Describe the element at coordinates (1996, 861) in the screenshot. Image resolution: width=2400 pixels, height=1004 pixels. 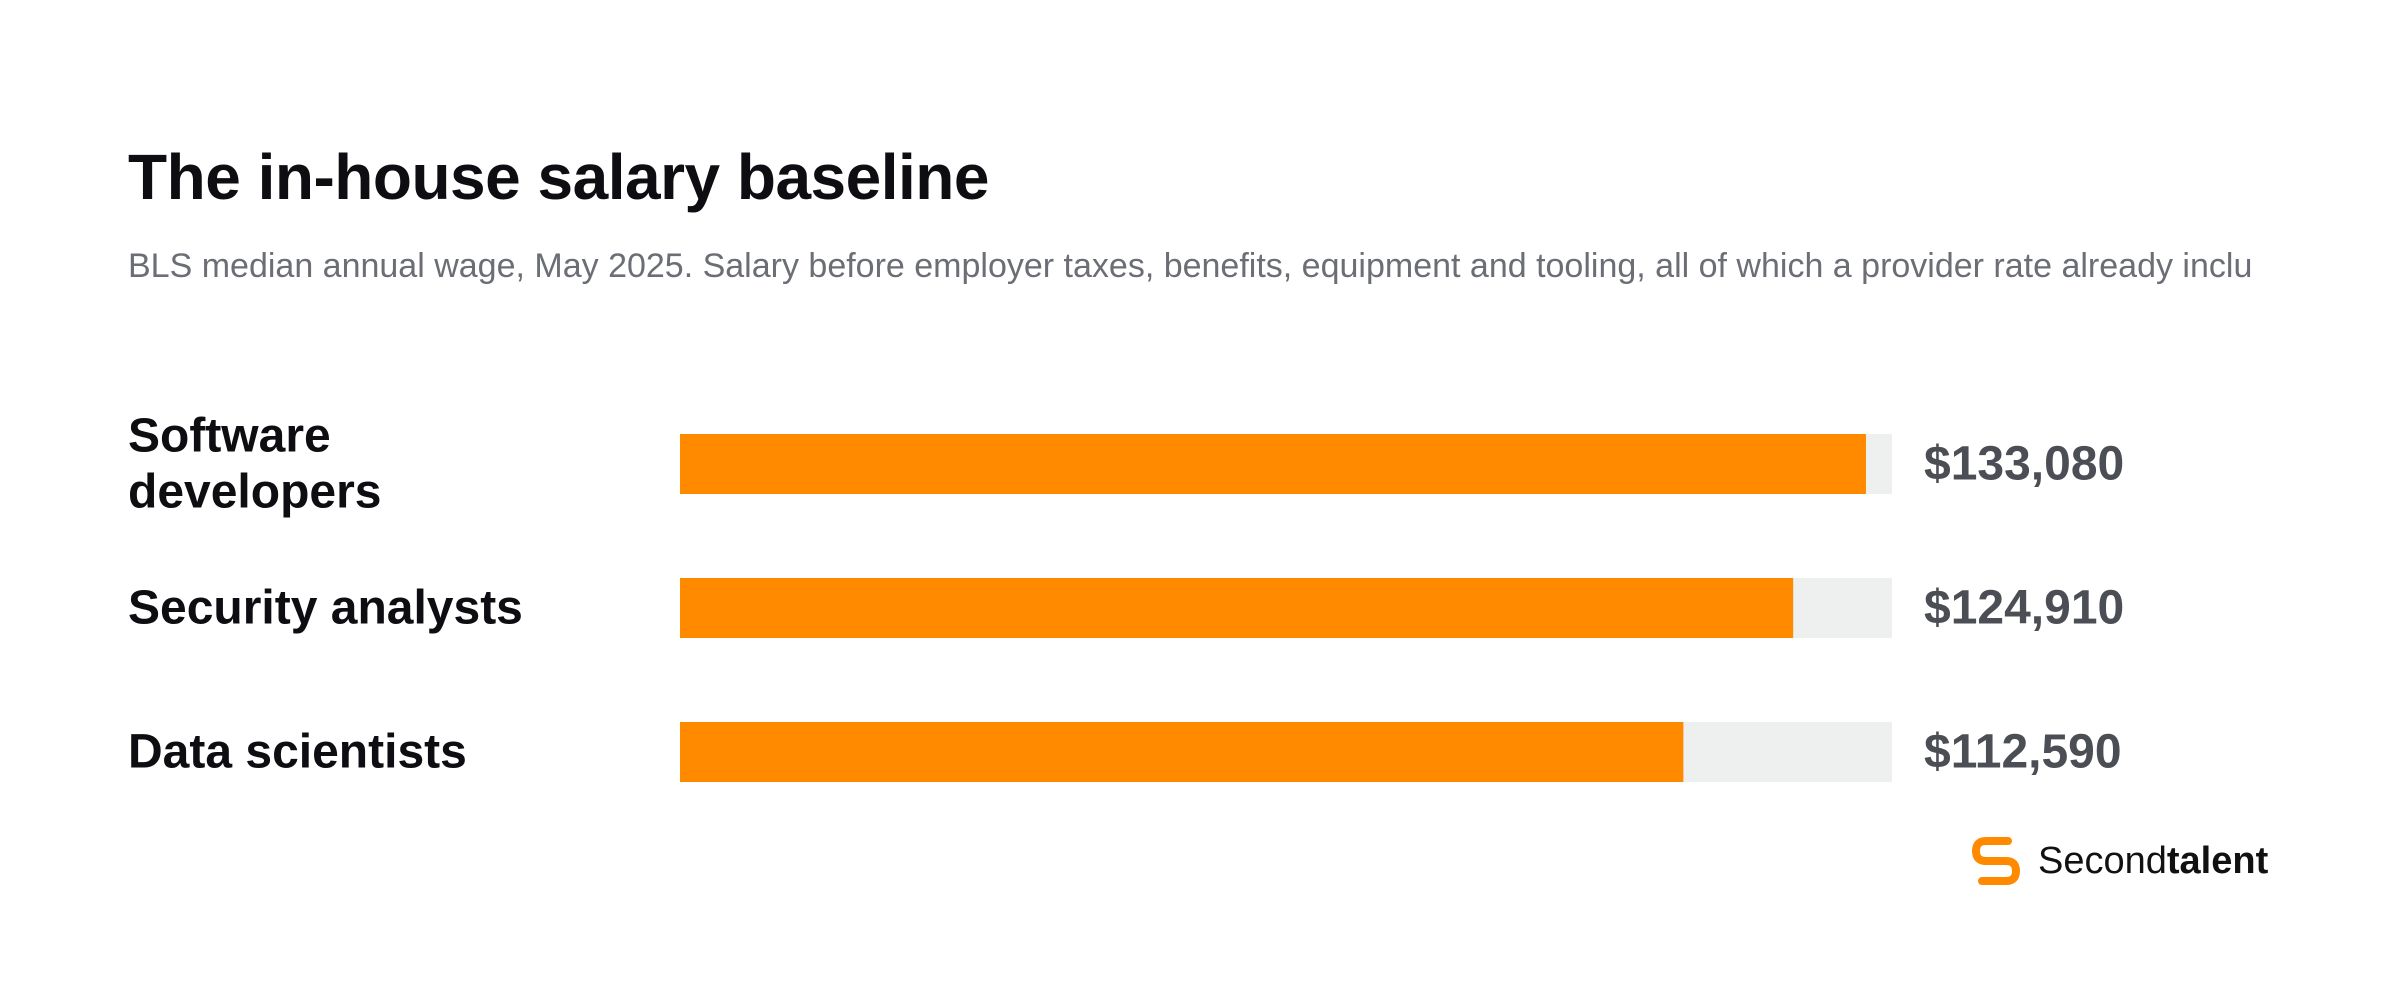
I see `secondtalent-logo-icon` at that location.